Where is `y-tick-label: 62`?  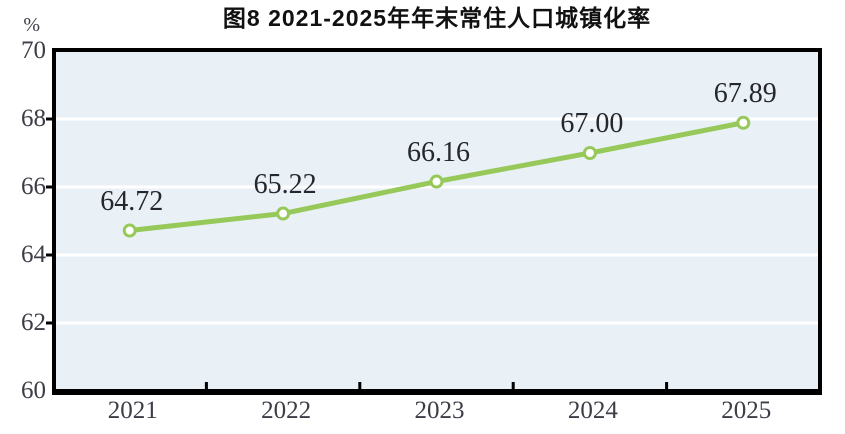 y-tick-label: 62 is located at coordinates (33, 322).